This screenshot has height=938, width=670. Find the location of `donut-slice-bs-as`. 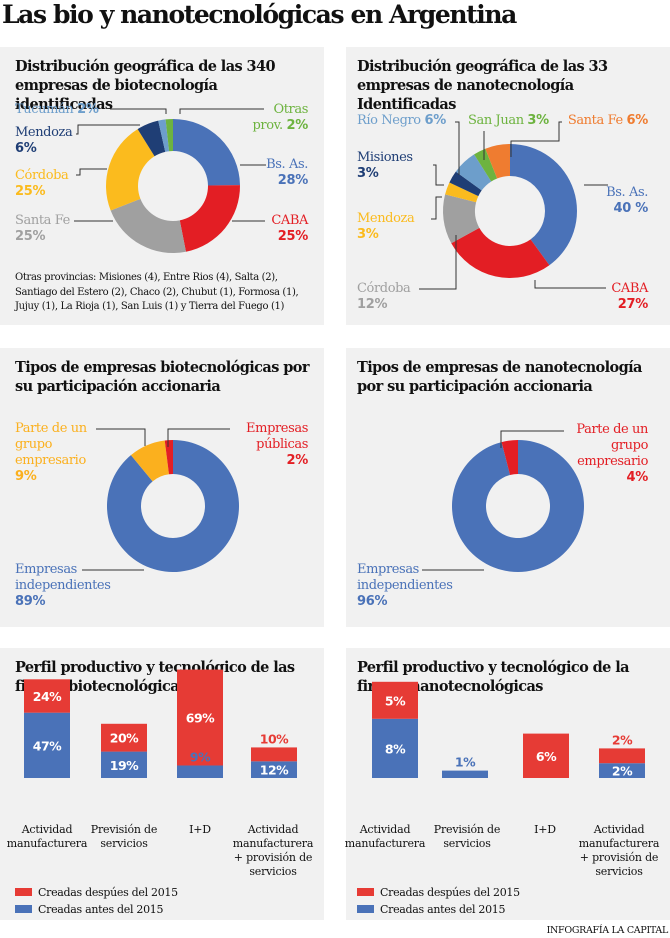

donut-slice-bs-as is located at coordinates (206, 152).